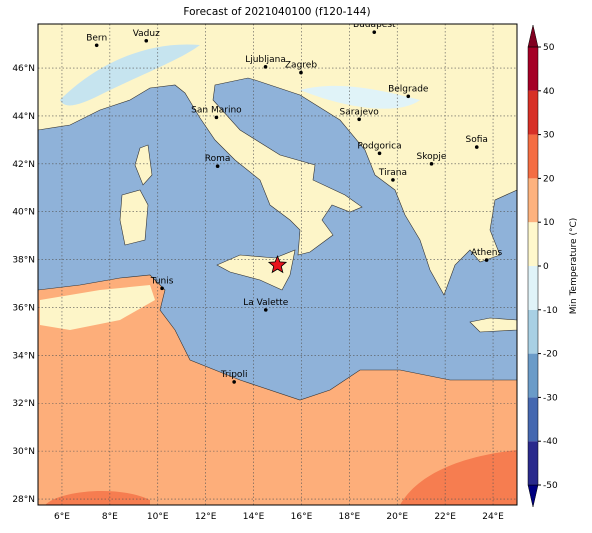 This screenshot has width=592, height=533. I want to click on y-tick-label: 30°N, so click(23, 452).